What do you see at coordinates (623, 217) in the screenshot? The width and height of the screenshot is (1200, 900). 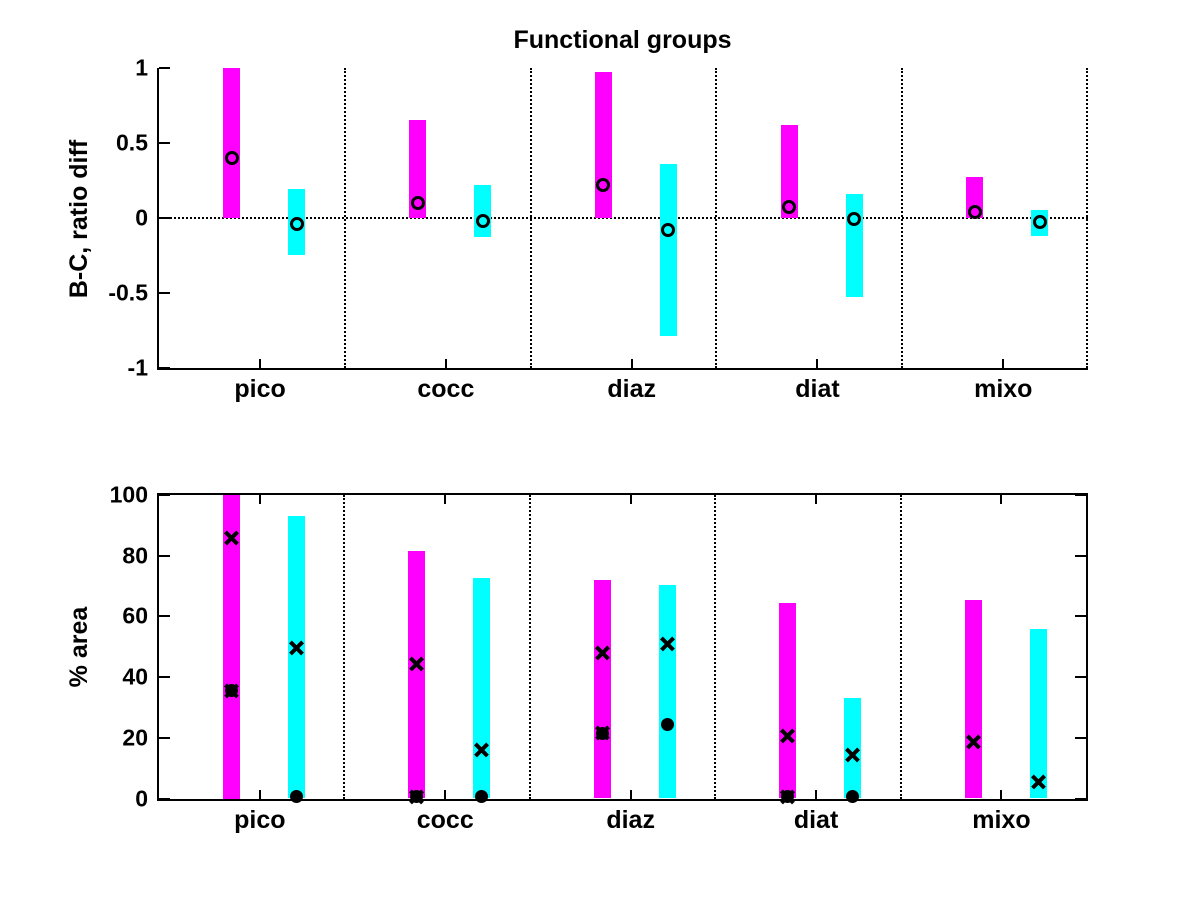 I see `zero-reference-line` at bounding box center [623, 217].